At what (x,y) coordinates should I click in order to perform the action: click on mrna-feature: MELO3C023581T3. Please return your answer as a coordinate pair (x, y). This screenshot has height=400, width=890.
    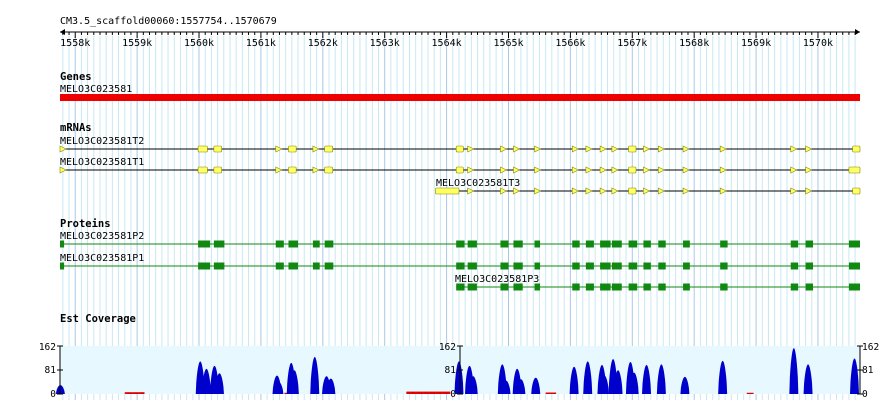
    Looking at the image, I should click on (648, 186).